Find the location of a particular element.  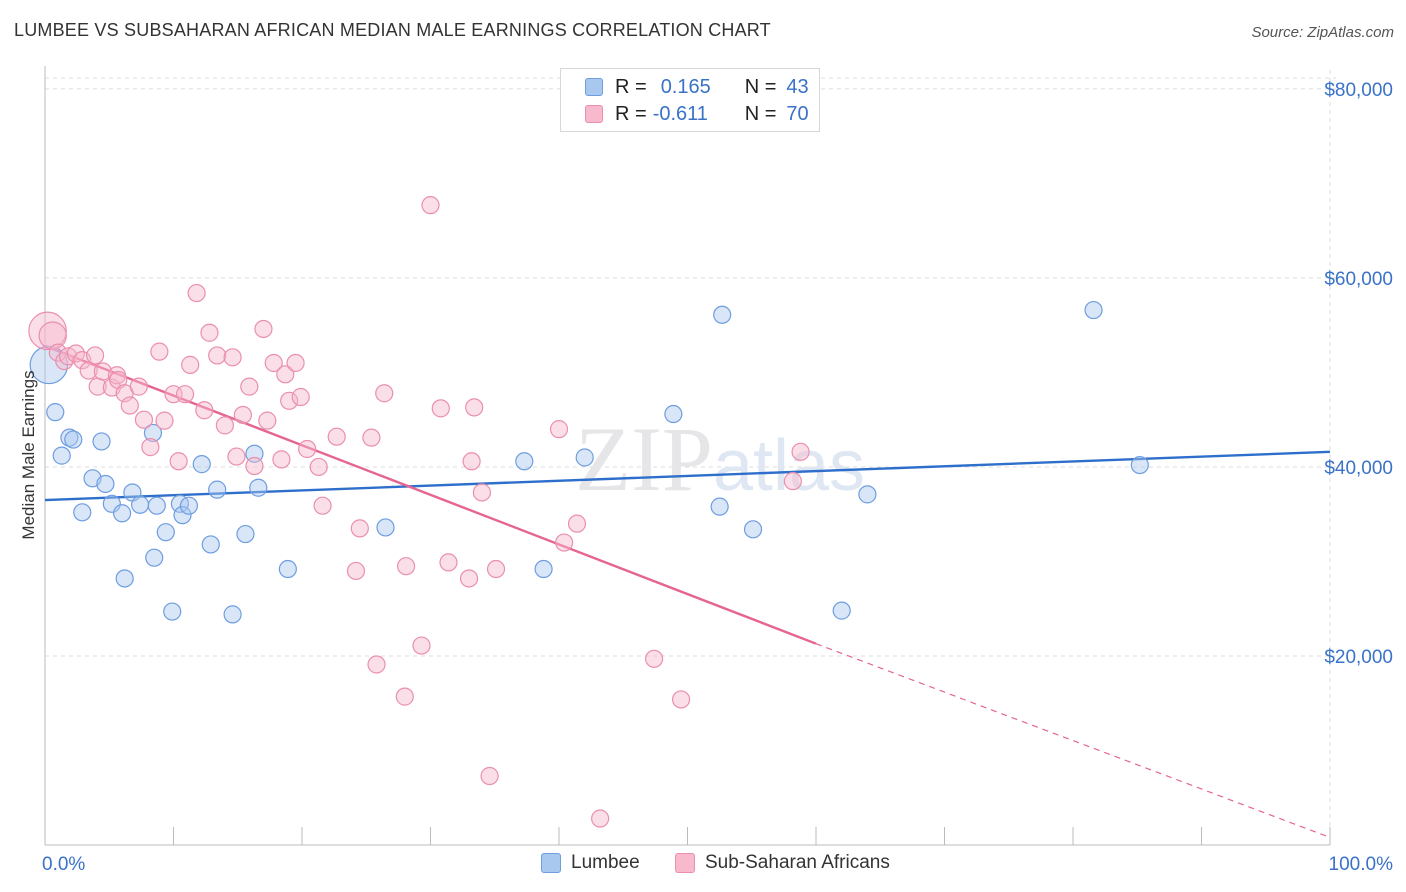

stats-row-lumbee: R = 0.165 N = 43 is located at coordinates (697, 87).